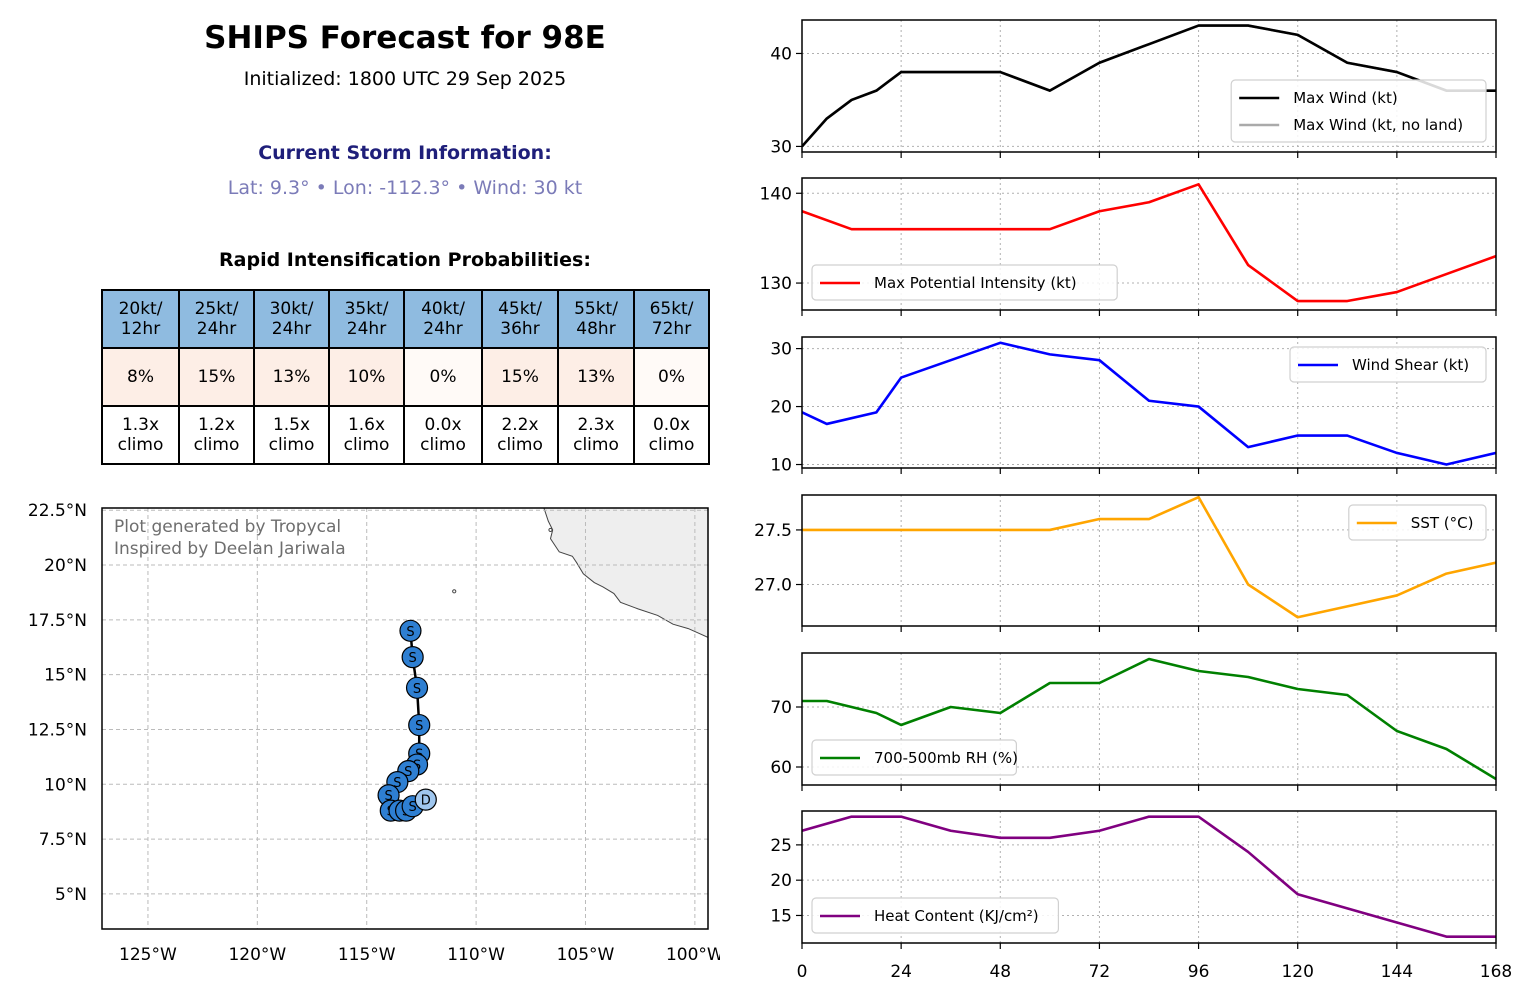  Describe the element at coordinates (63, 840) in the screenshot. I see `map-lat-tick-label: 7.5°N` at that location.